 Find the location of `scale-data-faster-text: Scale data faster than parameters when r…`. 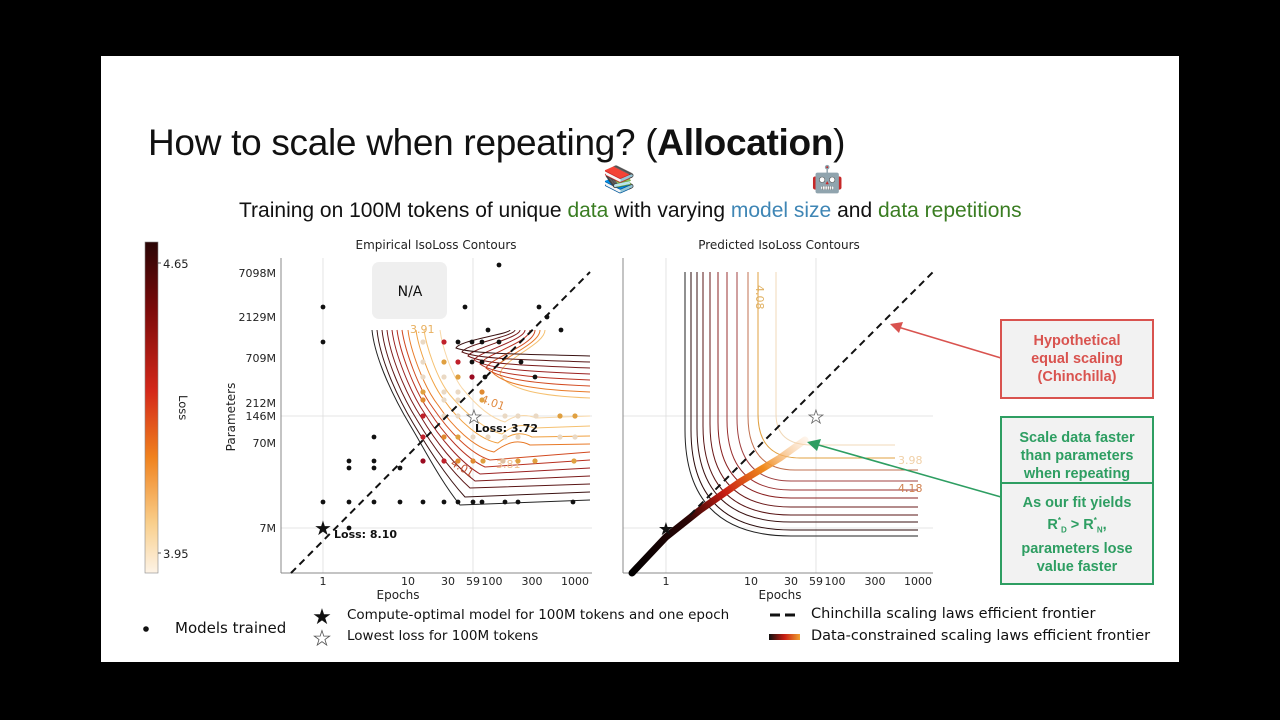

scale-data-faster-text: Scale data faster than parameters when r… is located at coordinates (1077, 451).